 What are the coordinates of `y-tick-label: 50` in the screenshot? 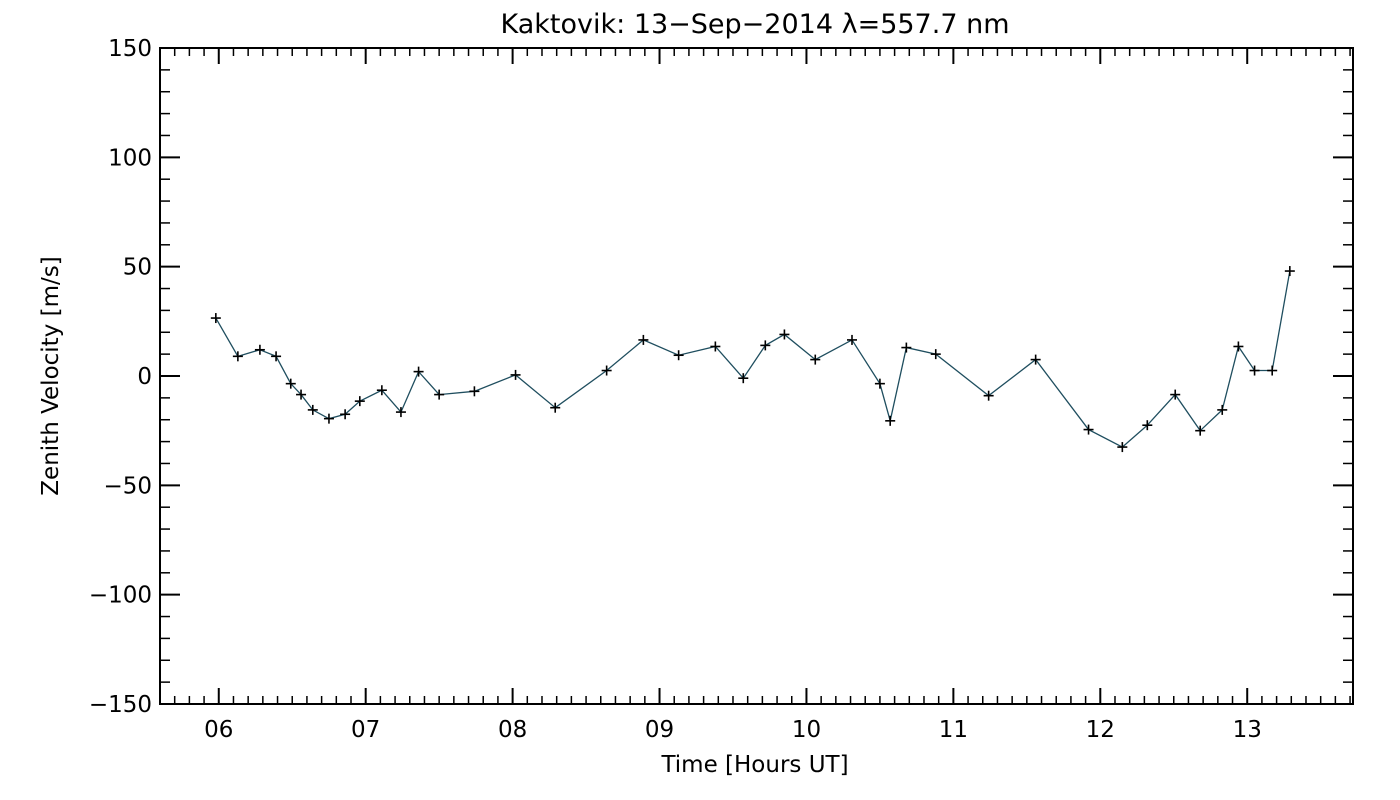 It's located at (137, 268).